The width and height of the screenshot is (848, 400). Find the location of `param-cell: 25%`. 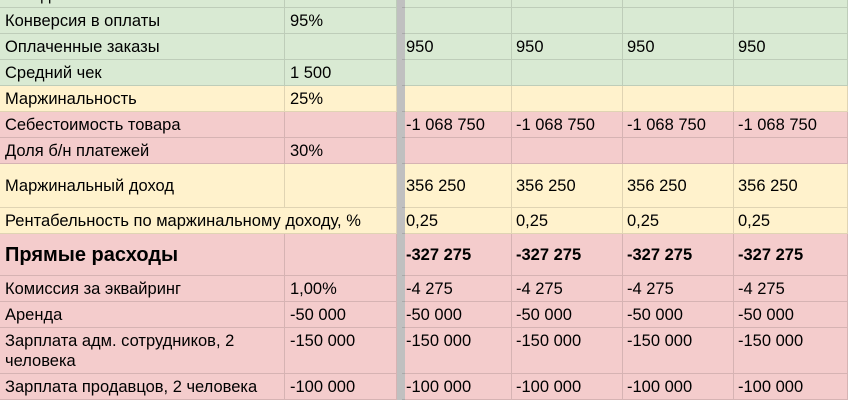

param-cell: 25% is located at coordinates (341, 99).